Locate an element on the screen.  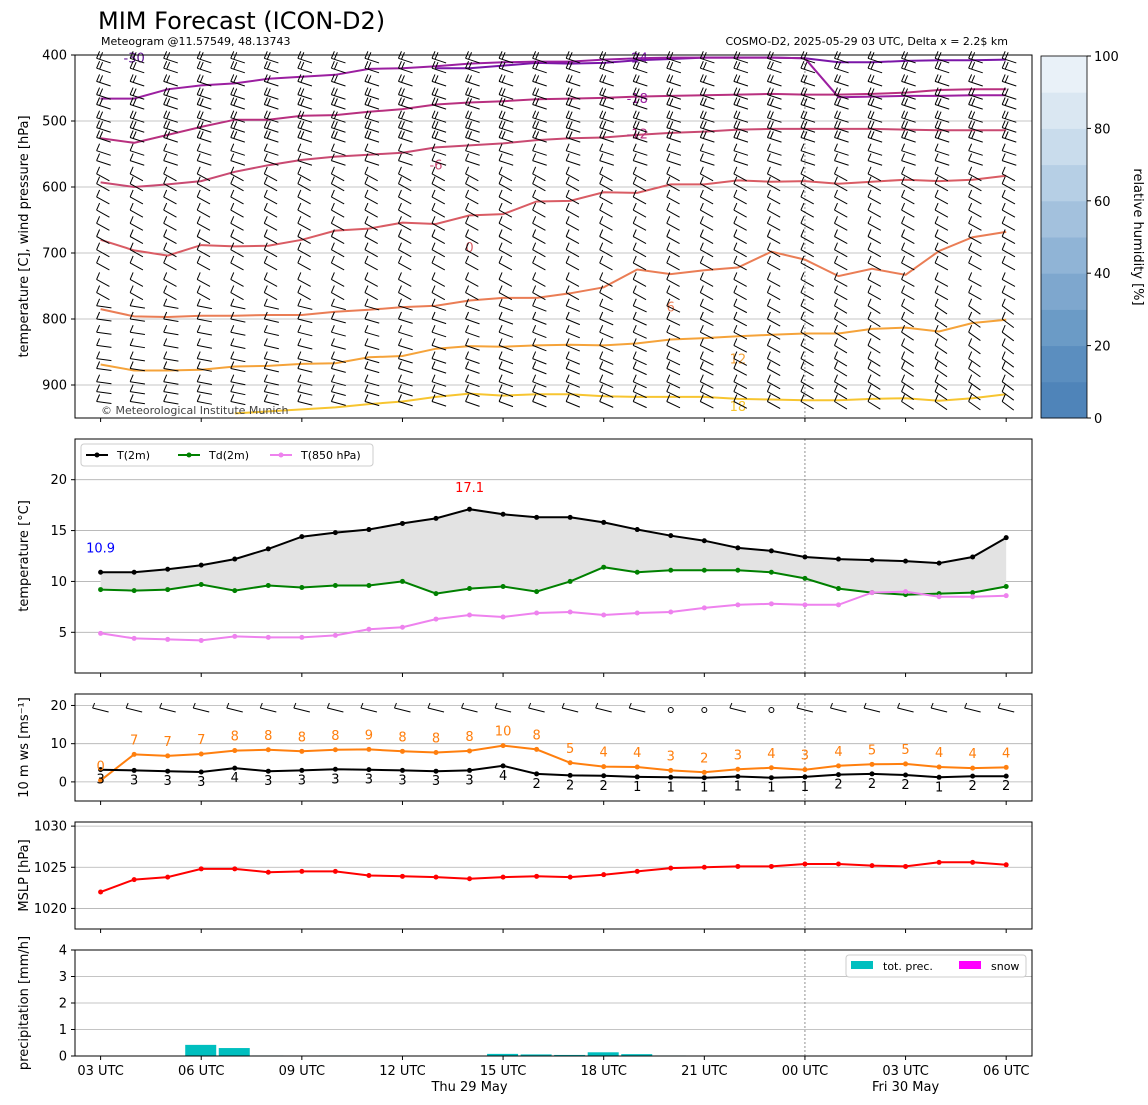
series-td2m-point is located at coordinates (771, 572).